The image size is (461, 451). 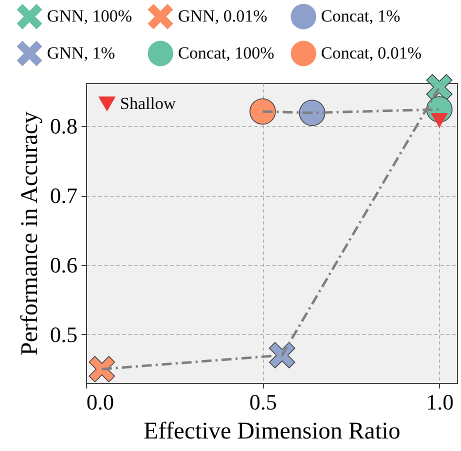 I want to click on legend-label: Concat, 0.01%, so click(x=371, y=53).